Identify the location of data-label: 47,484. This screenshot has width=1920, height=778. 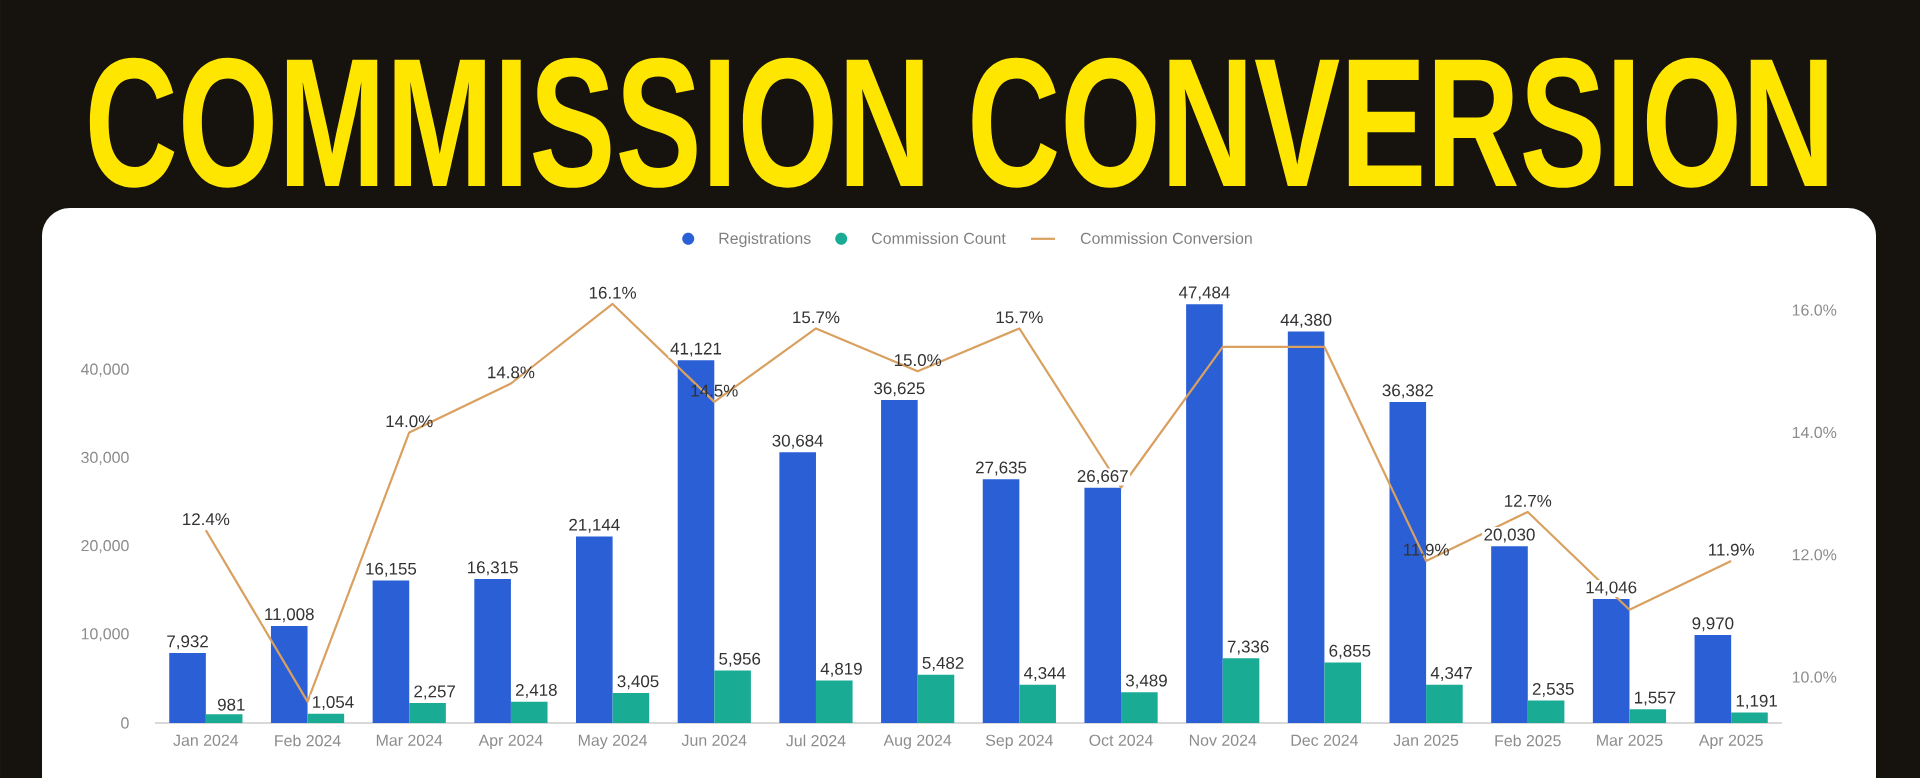
(1204, 293).